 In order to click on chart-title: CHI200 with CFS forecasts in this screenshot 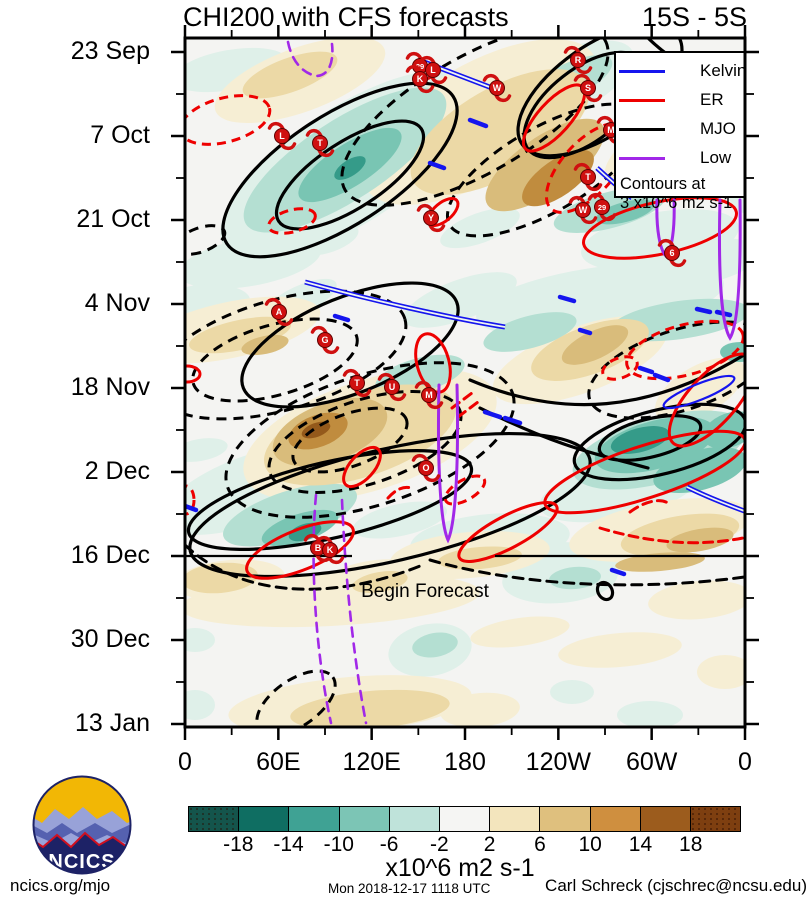, I will do `click(346, 17)`.